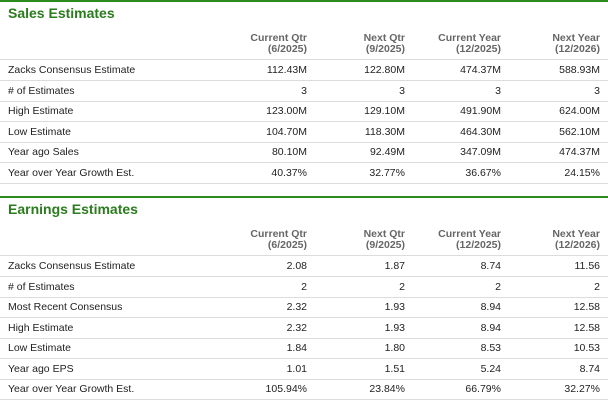  I want to click on cell-value: 624.00M, so click(579, 111).